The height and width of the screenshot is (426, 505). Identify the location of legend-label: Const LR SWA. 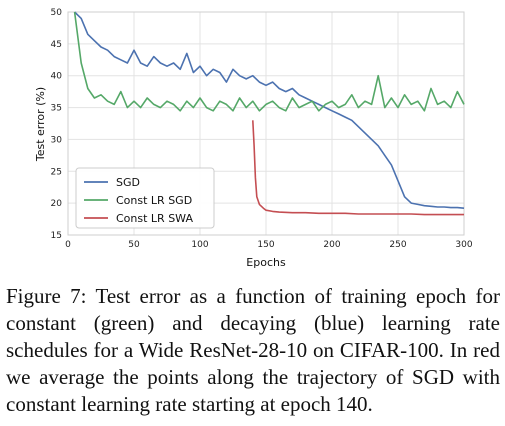
(154, 218).